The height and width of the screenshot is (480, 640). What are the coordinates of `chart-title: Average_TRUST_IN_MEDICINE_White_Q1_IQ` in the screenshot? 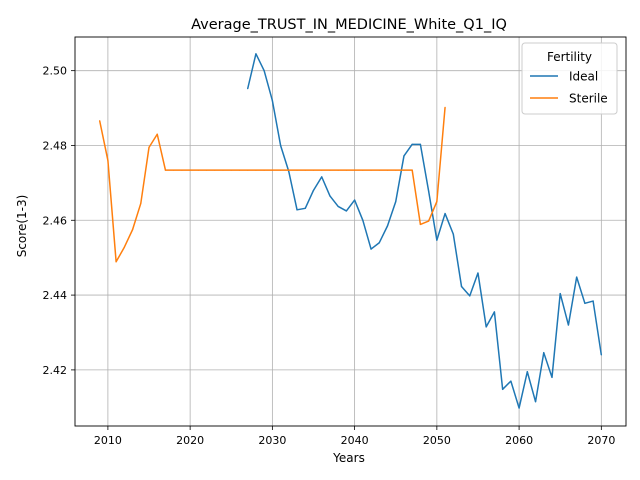 It's located at (349, 25).